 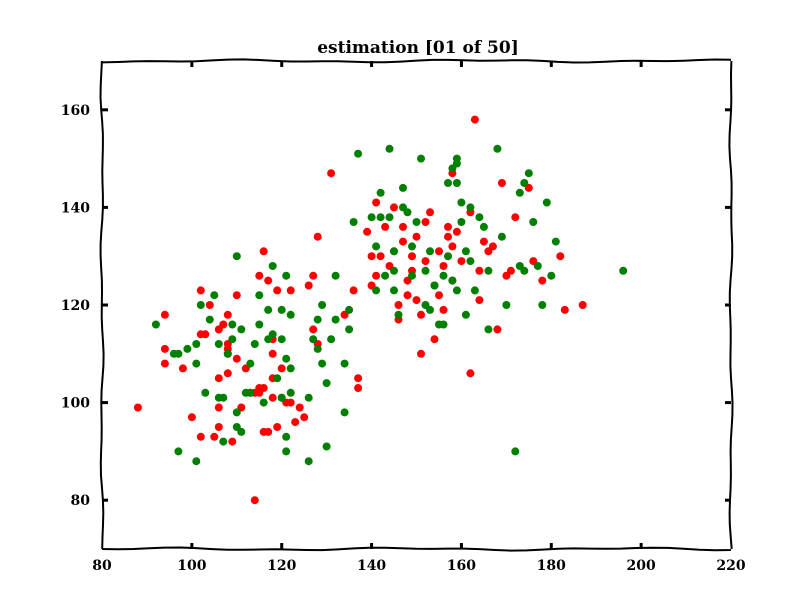 What do you see at coordinates (418, 48) in the screenshot?
I see `chart-title: estimation [01 of 50]` at bounding box center [418, 48].